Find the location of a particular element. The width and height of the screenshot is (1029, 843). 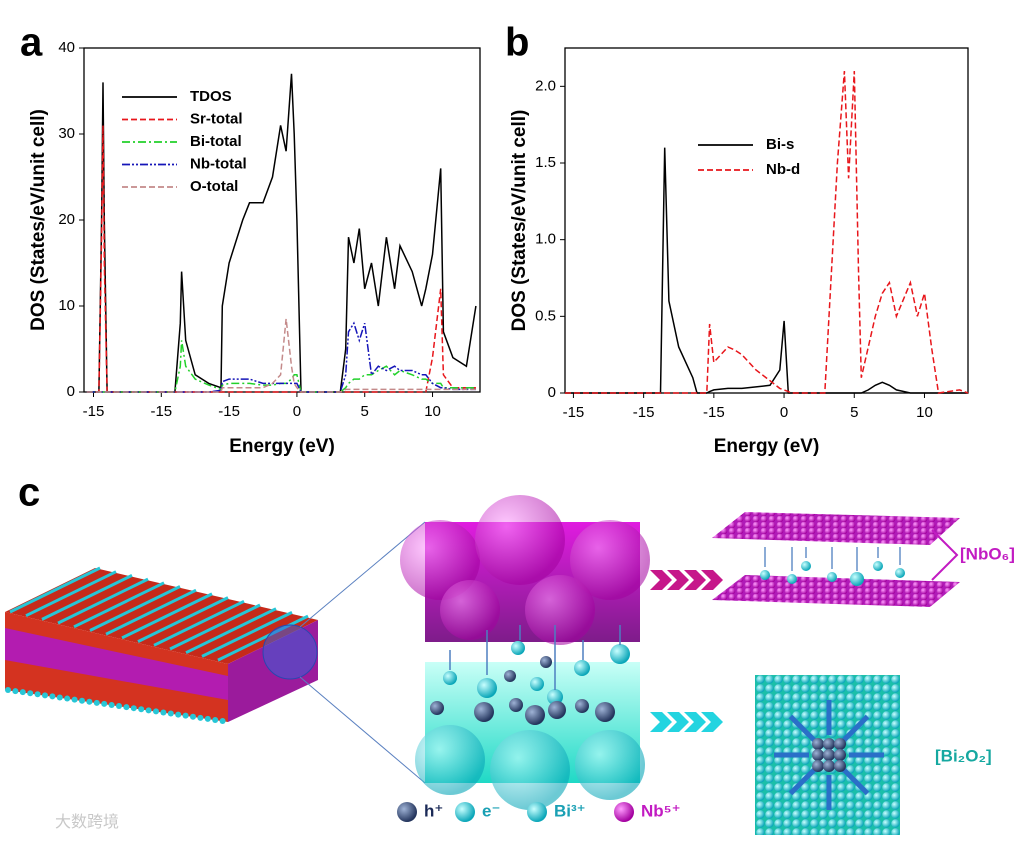

slab-top is located at coordinates (161, 616).